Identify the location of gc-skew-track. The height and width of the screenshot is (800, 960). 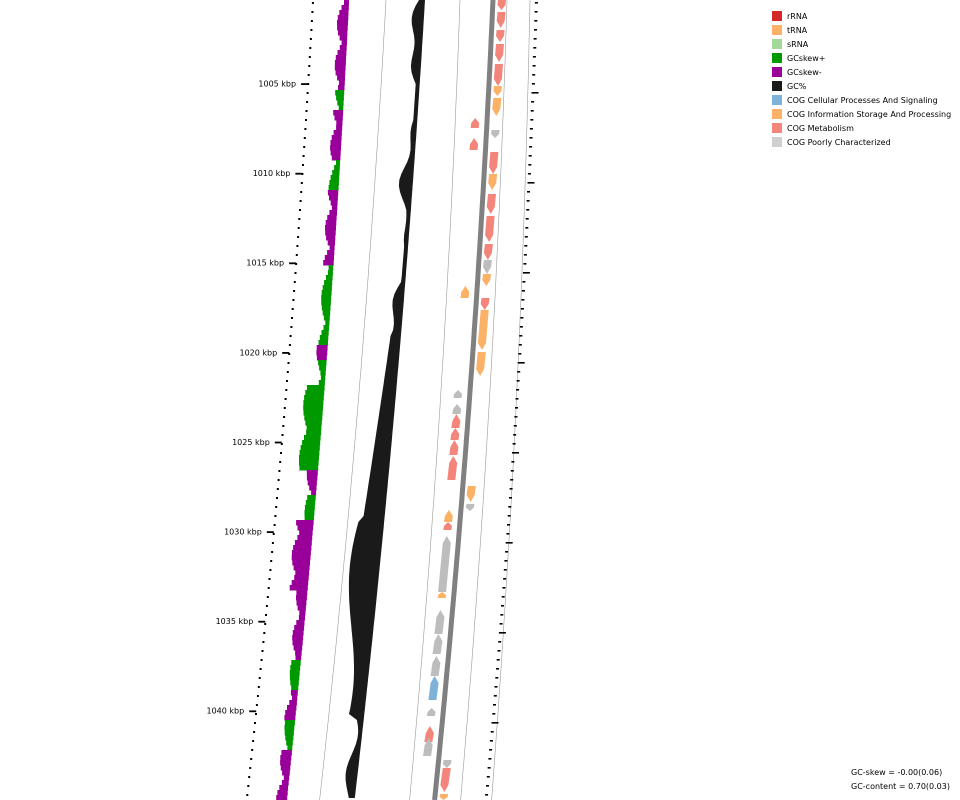
(312, 400).